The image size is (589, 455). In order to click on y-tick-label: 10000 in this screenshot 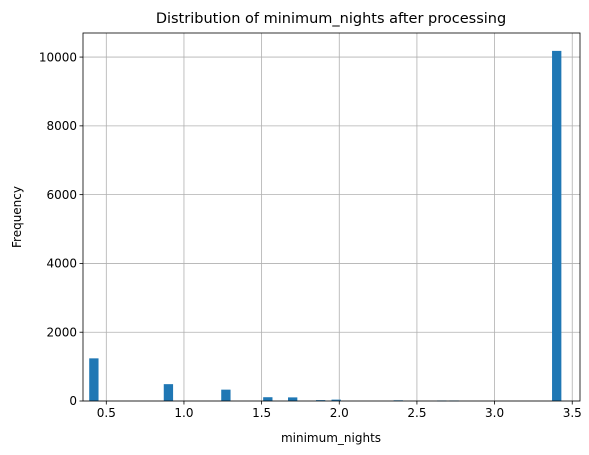, I will do `click(58, 57)`.